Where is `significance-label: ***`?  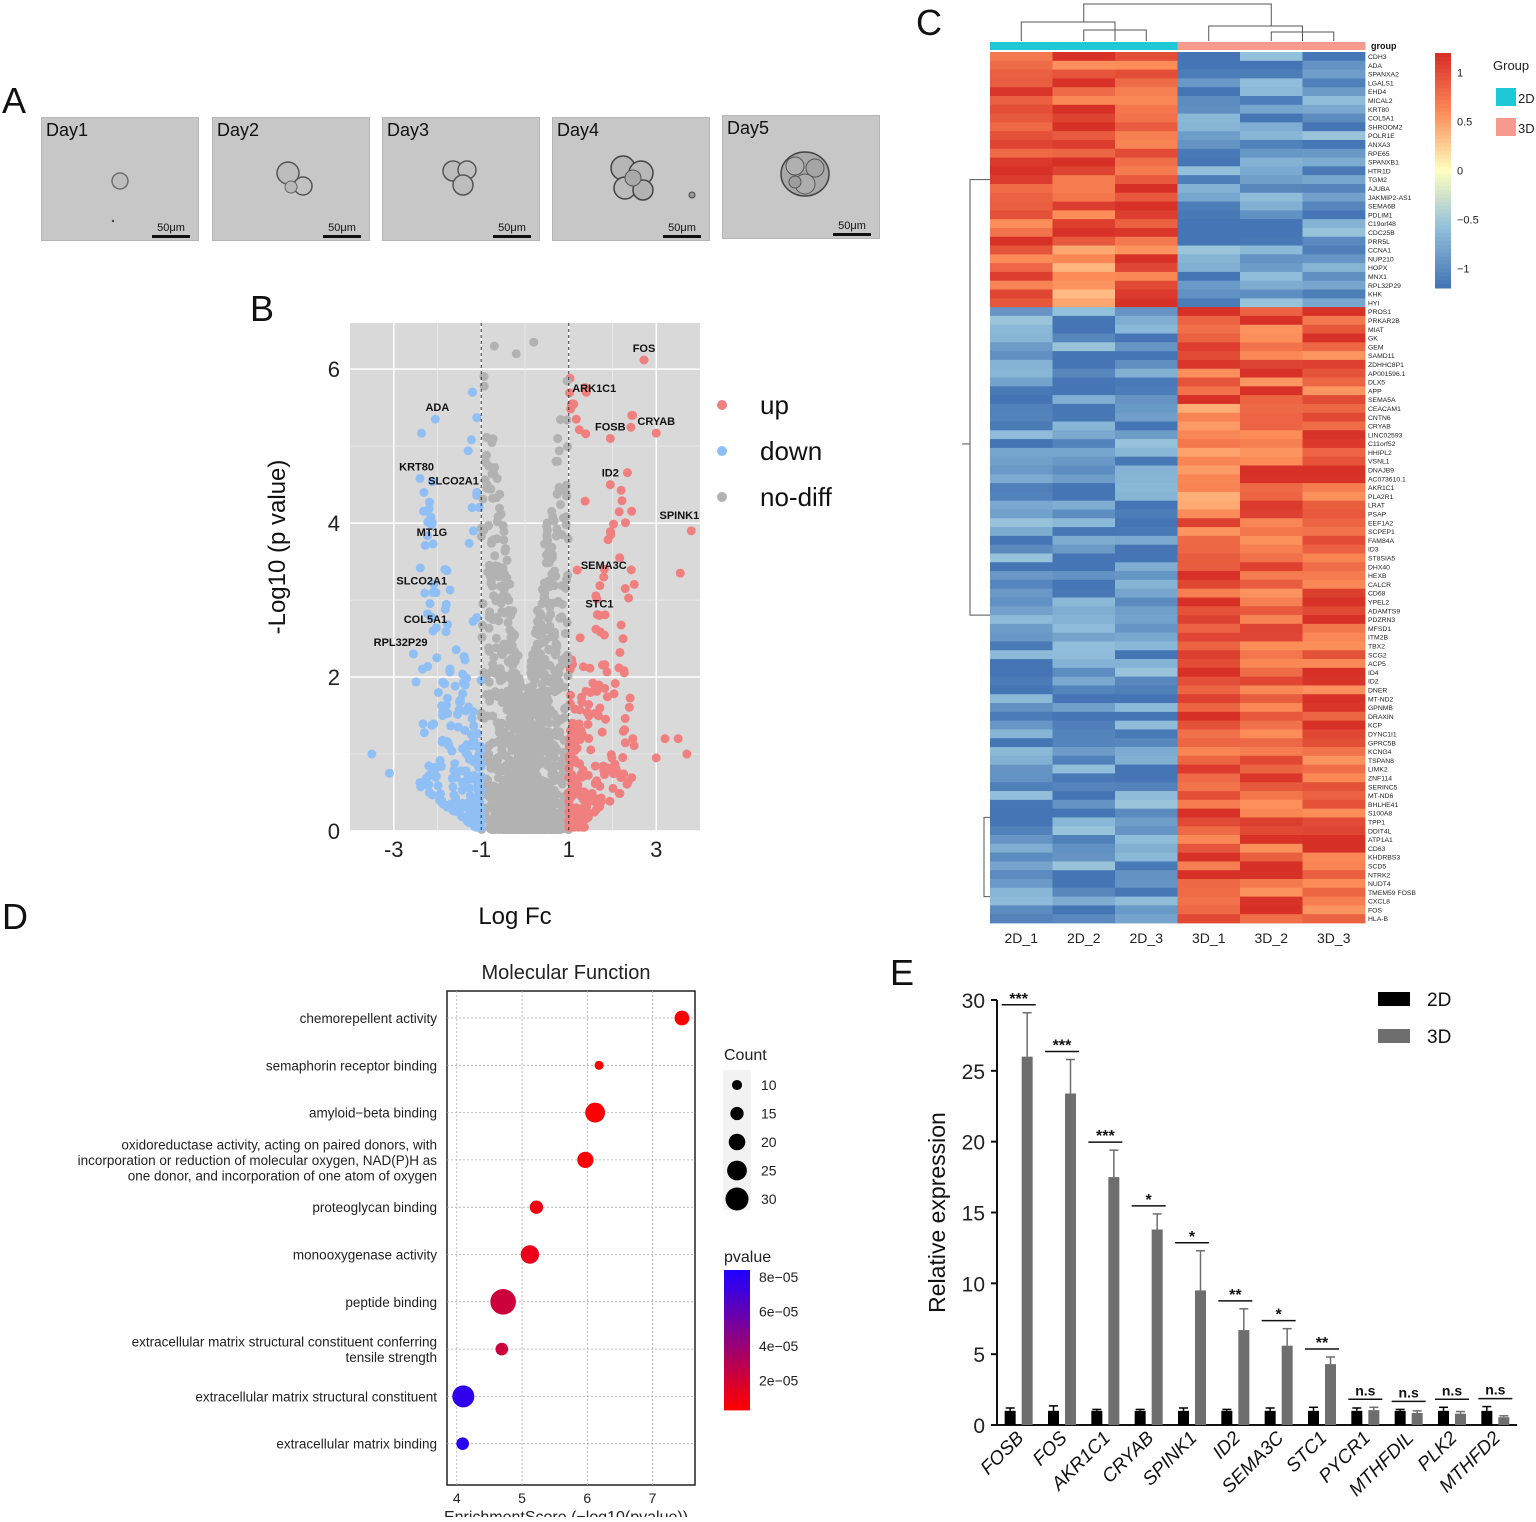
significance-label: *** is located at coordinates (1105, 1136).